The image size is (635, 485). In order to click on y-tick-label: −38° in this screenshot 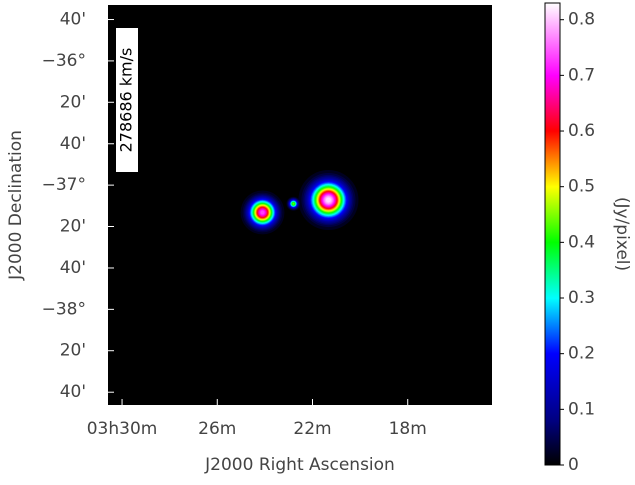, I will do `click(64, 309)`.